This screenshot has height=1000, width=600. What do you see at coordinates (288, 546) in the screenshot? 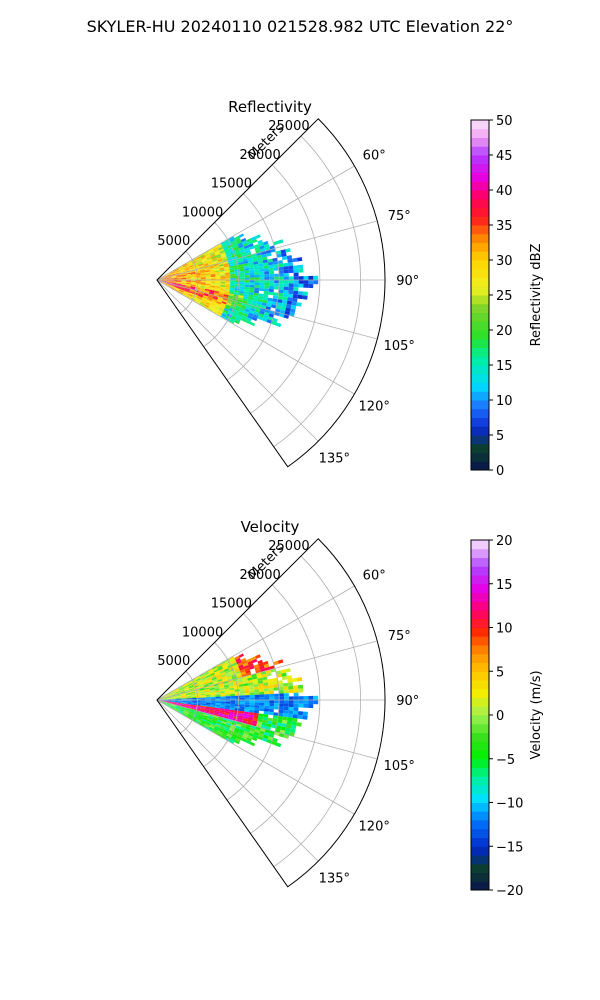
I see `range-tick-label: 25000` at bounding box center [288, 546].